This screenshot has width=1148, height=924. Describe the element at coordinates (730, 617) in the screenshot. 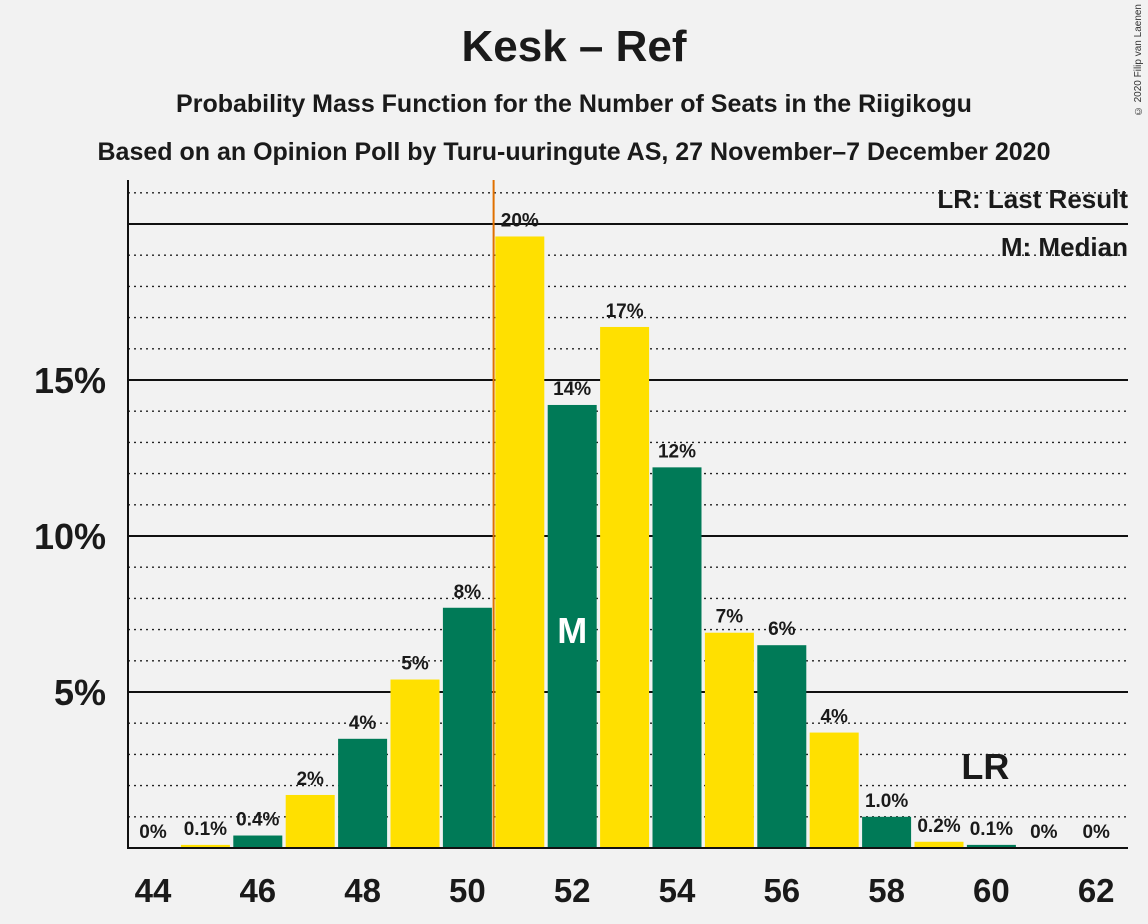

I see `data-label-55: 7%` at that location.